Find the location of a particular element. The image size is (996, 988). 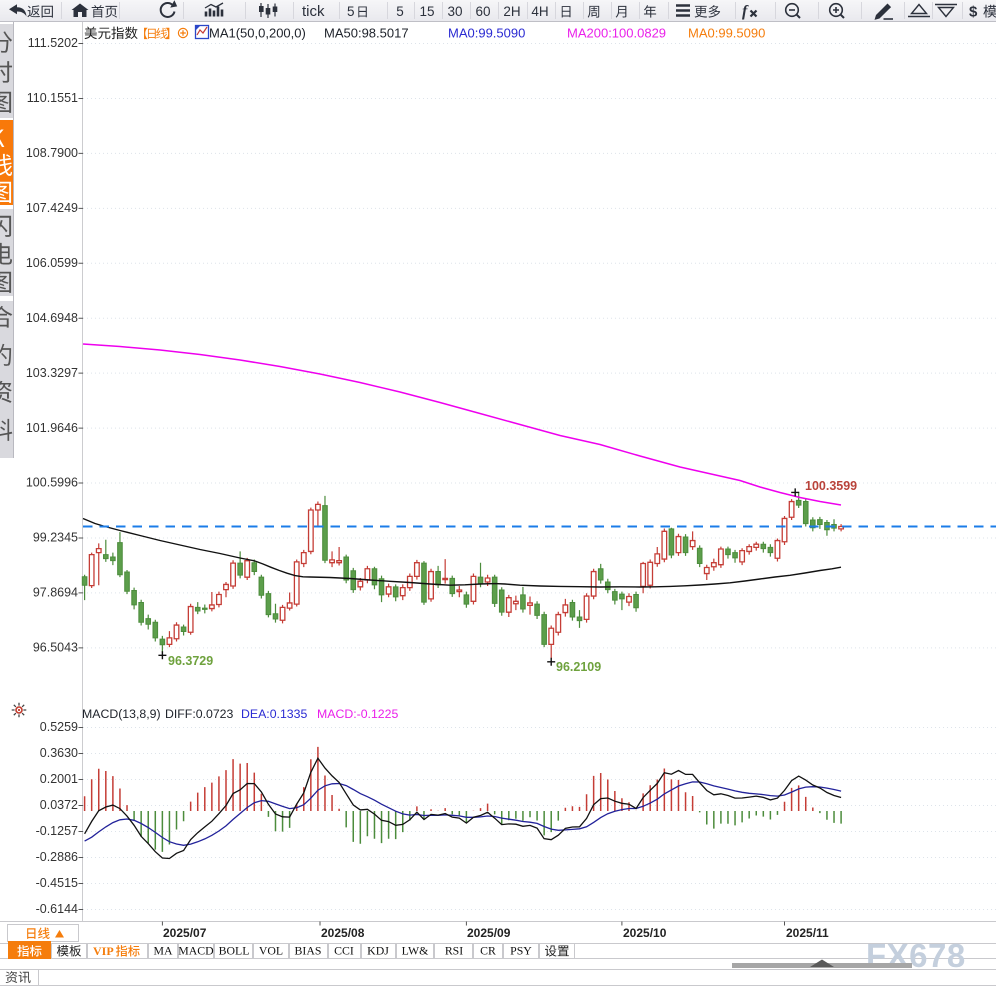

svg-text: VOL is located at coordinates (271, 951).